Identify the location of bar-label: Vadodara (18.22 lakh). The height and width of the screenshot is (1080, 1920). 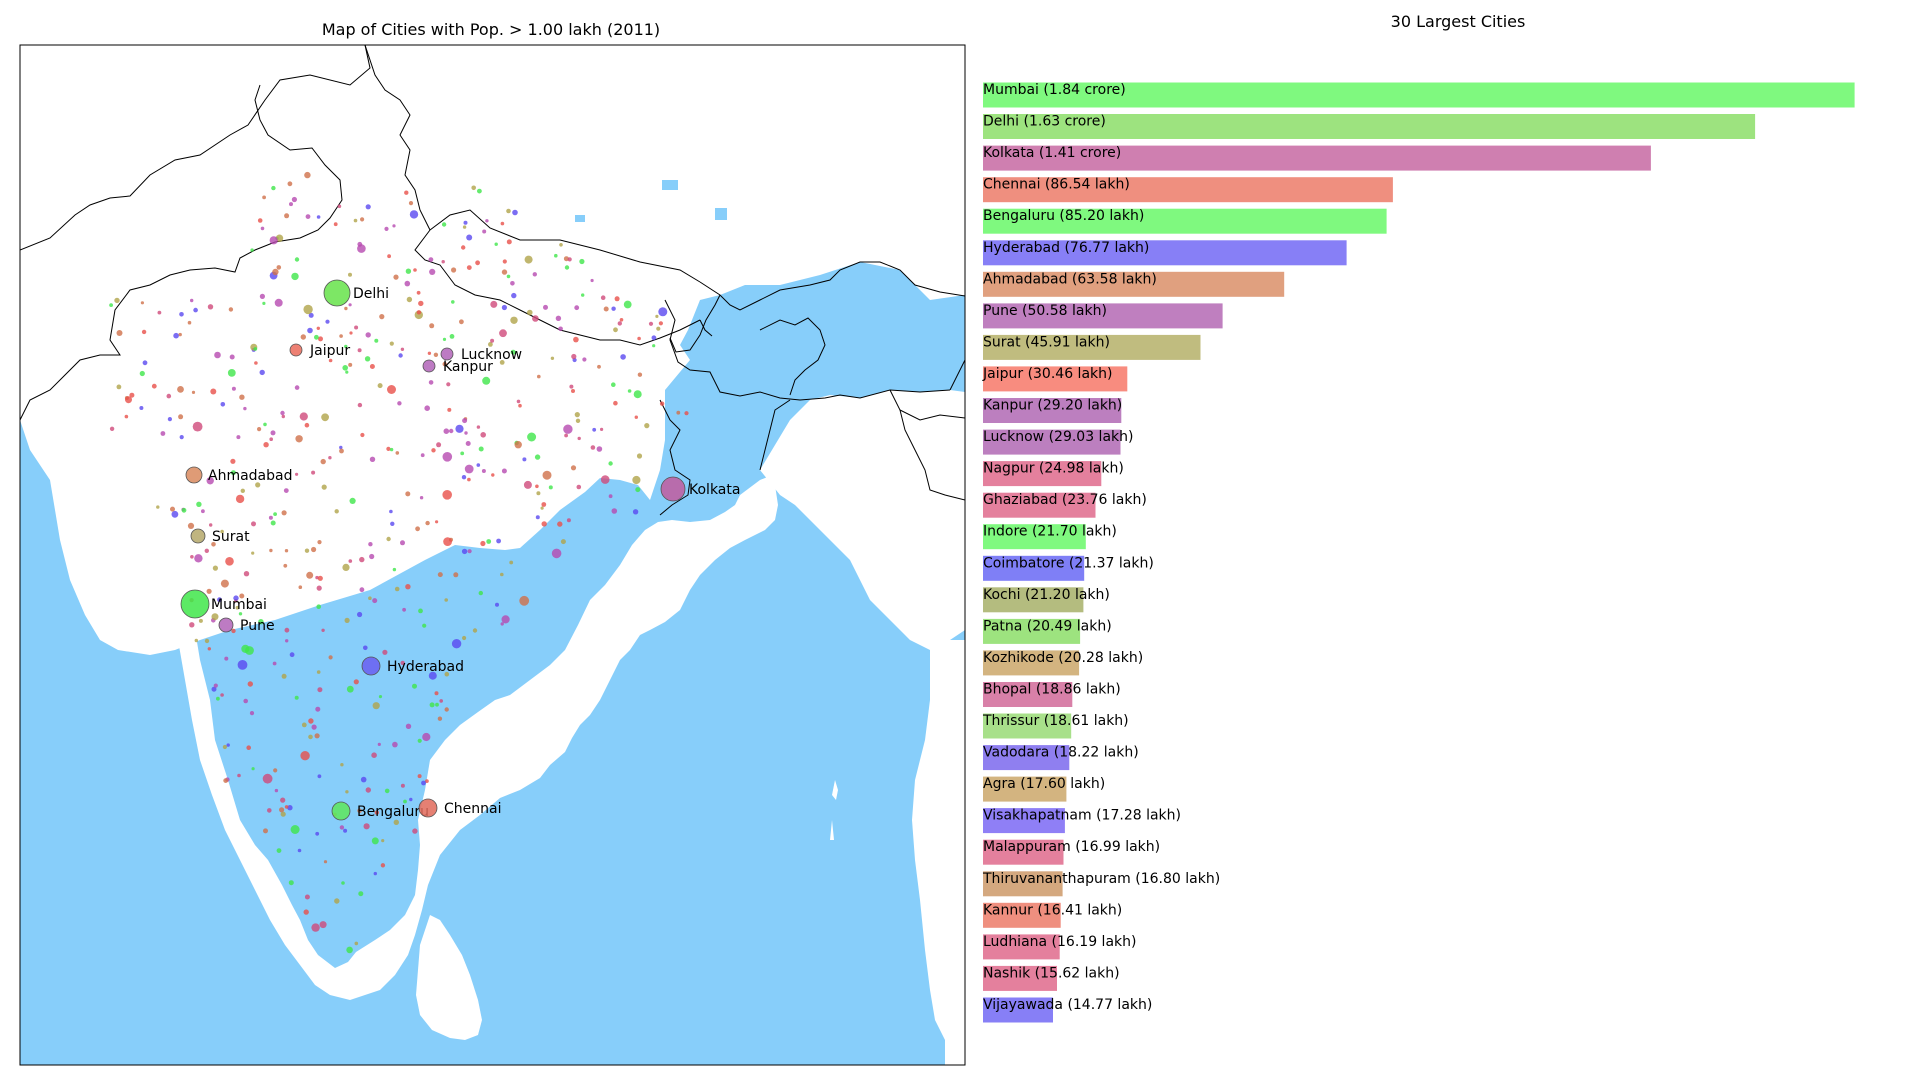
(1061, 753).